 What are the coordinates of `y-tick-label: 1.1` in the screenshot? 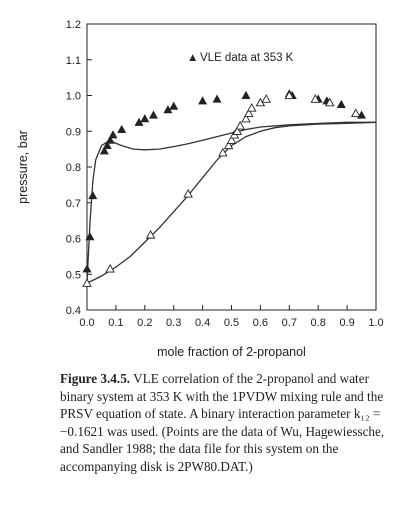 It's located at (73, 61).